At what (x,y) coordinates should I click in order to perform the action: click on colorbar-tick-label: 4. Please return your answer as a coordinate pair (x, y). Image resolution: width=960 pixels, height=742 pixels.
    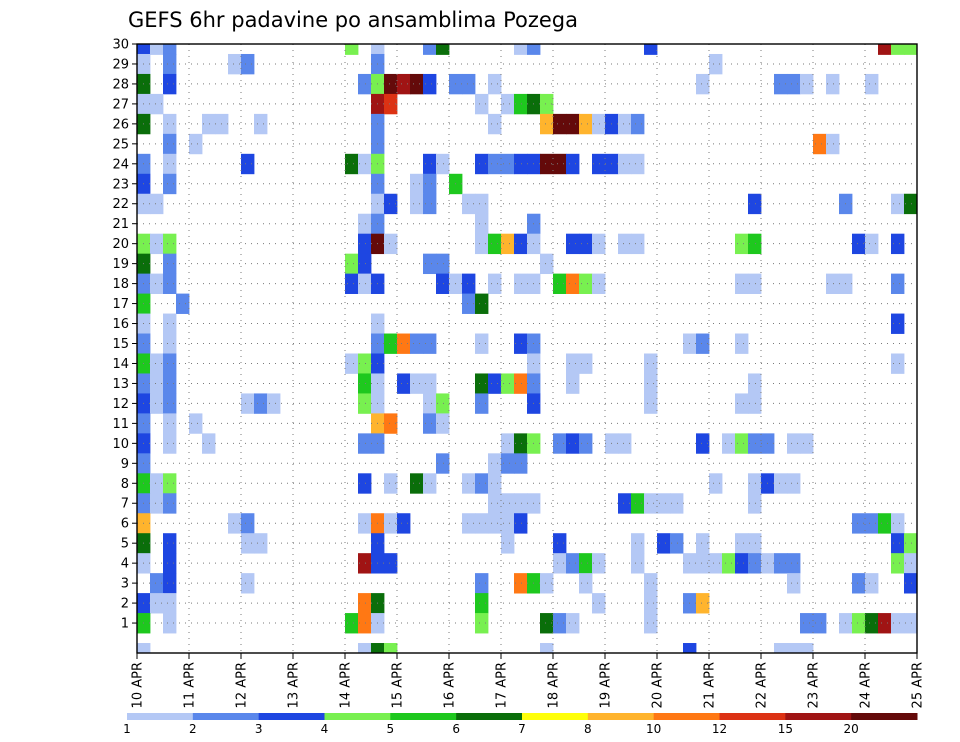
    Looking at the image, I should click on (325, 729).